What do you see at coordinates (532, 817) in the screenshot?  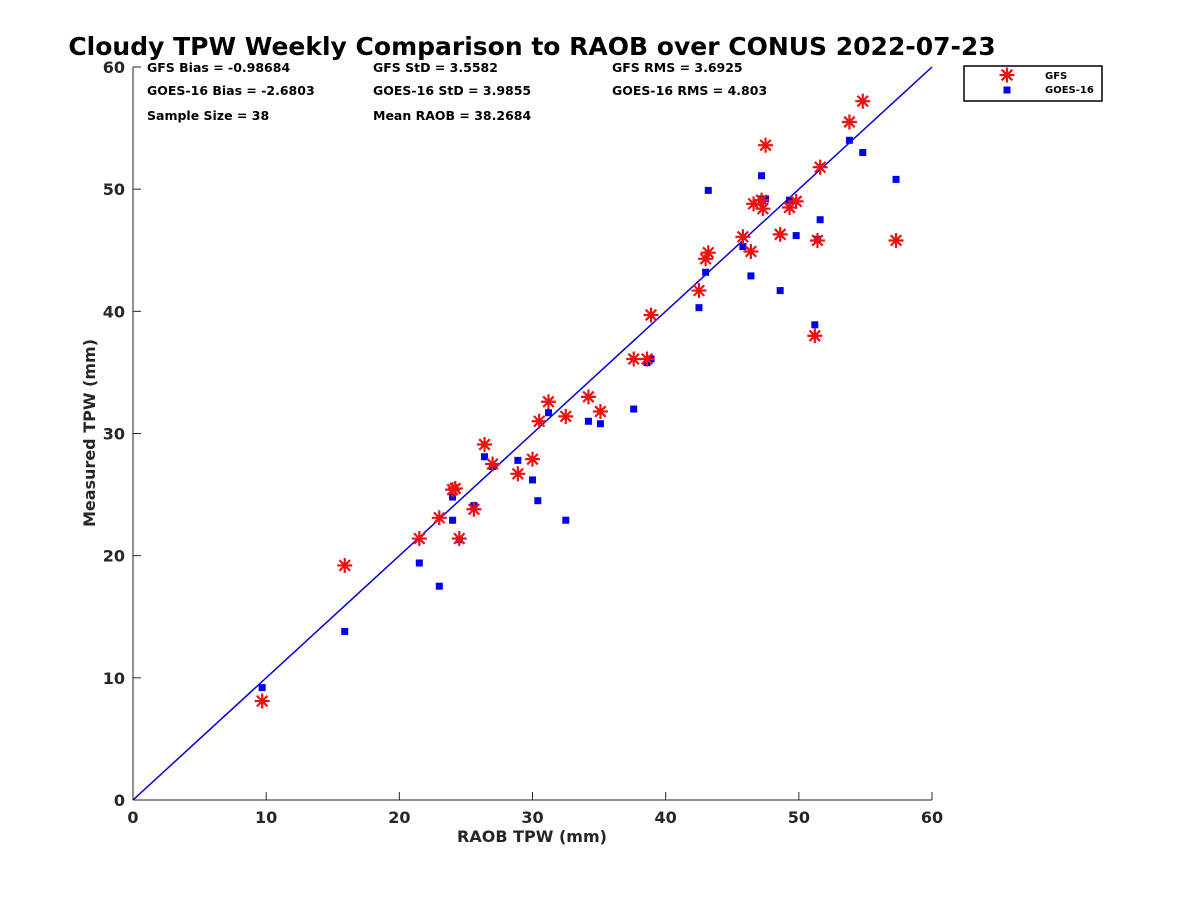 I see `x-tick-label: 30` at bounding box center [532, 817].